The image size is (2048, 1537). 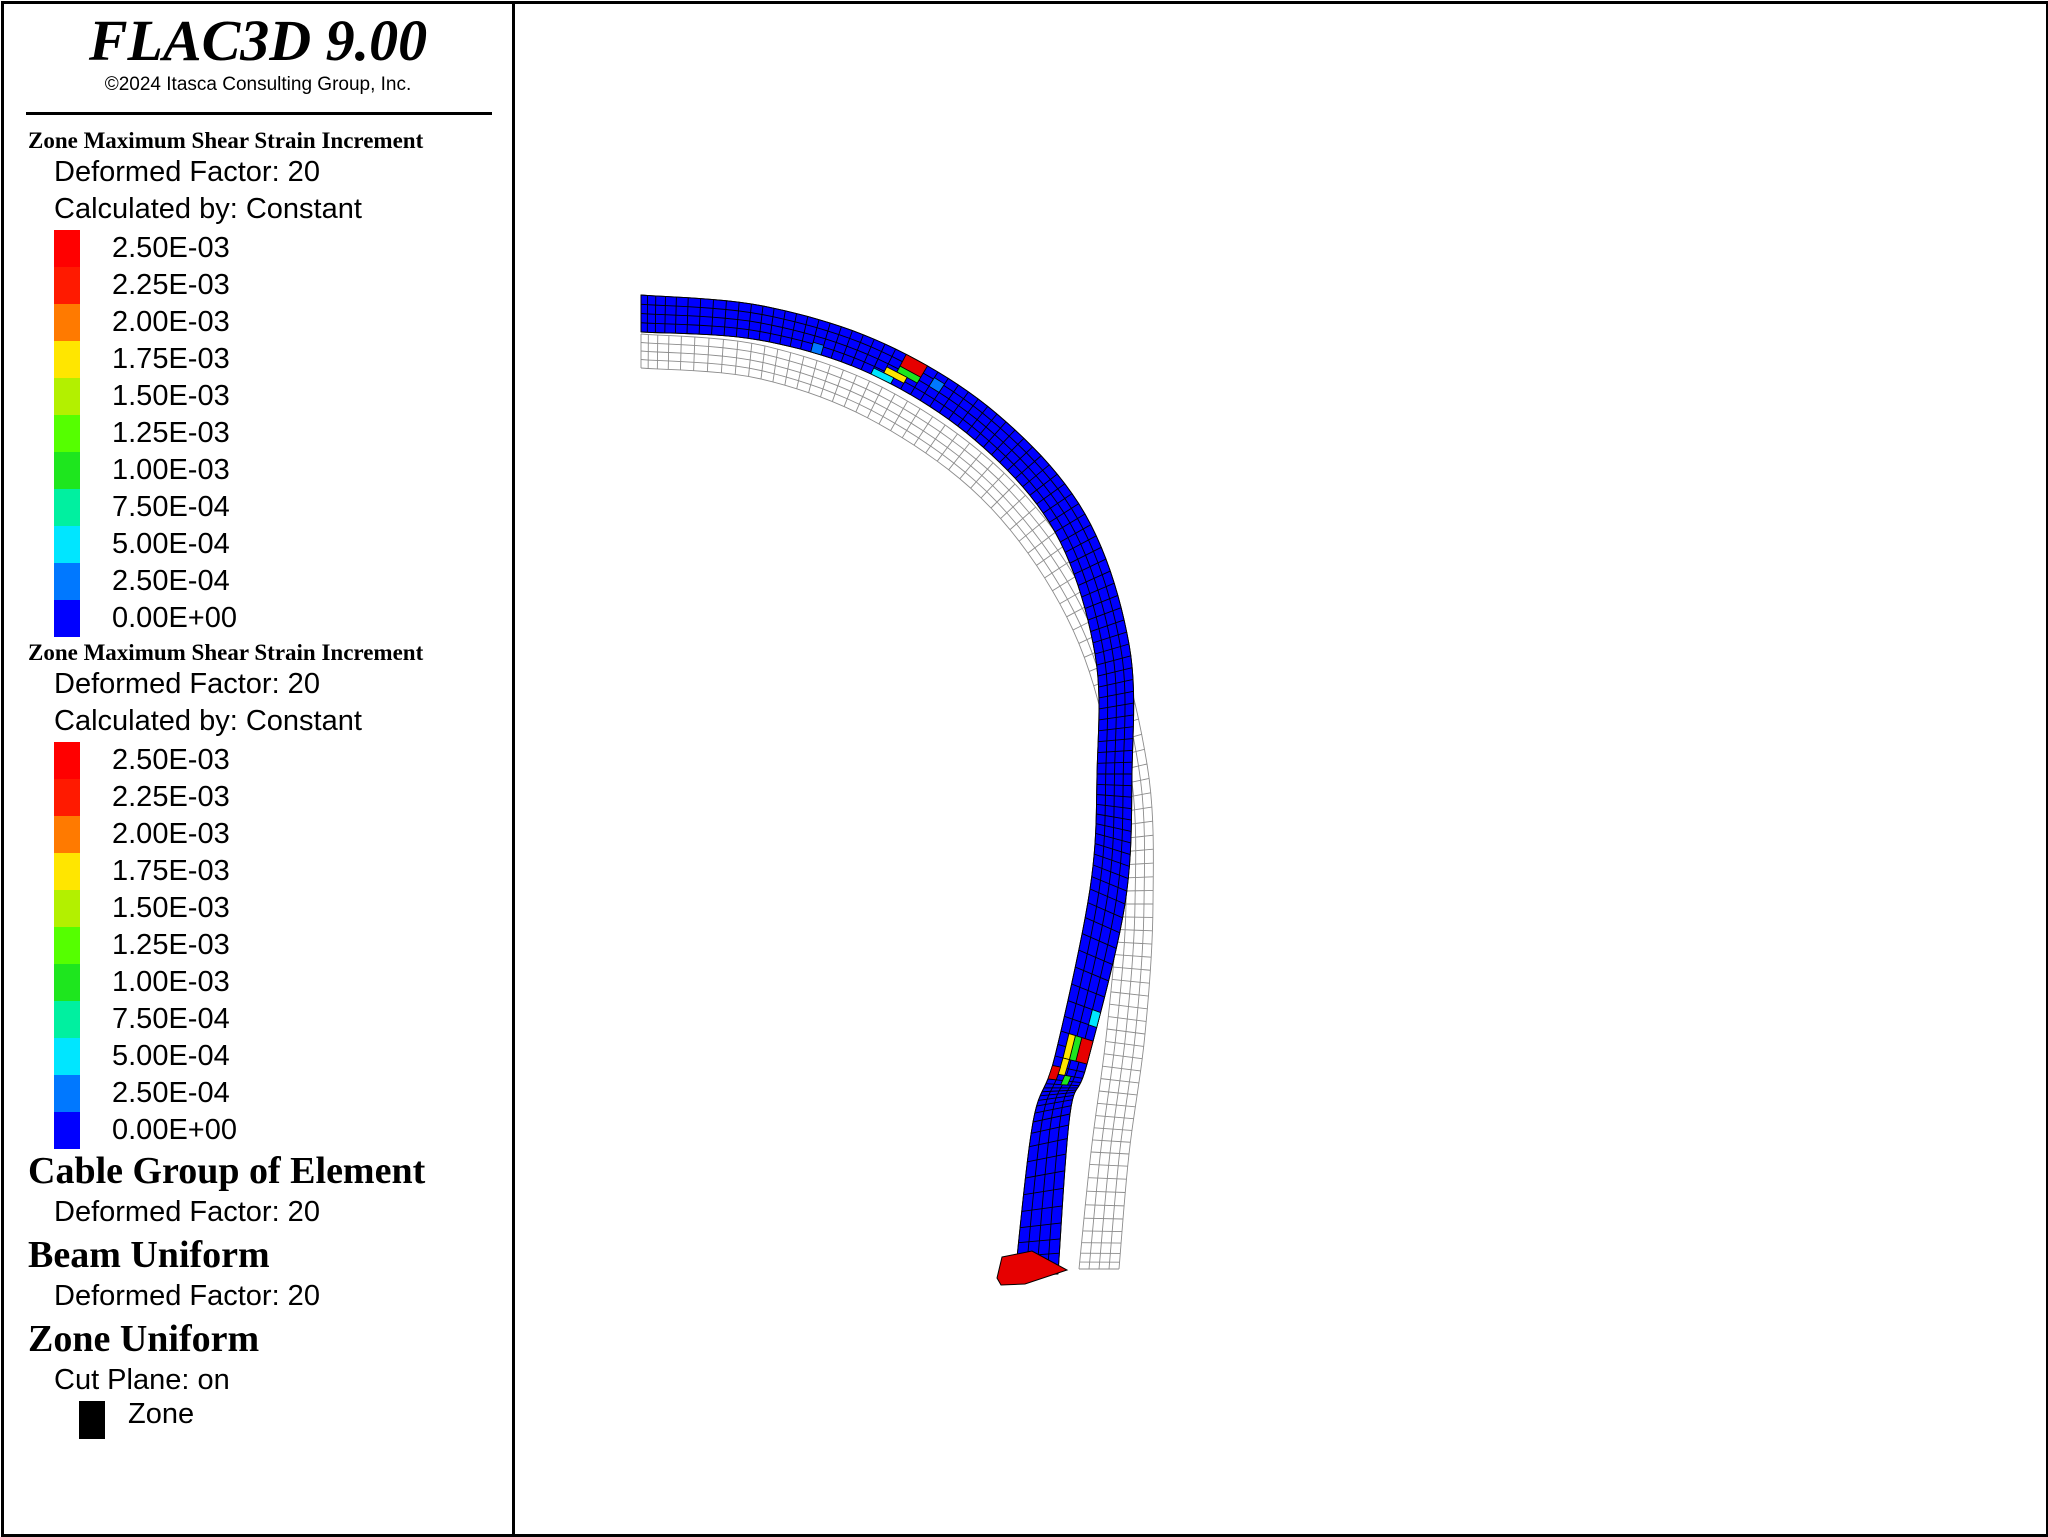 What do you see at coordinates (143, 1339) in the screenshot?
I see `legend-zone-title: Zone Uniform` at bounding box center [143, 1339].